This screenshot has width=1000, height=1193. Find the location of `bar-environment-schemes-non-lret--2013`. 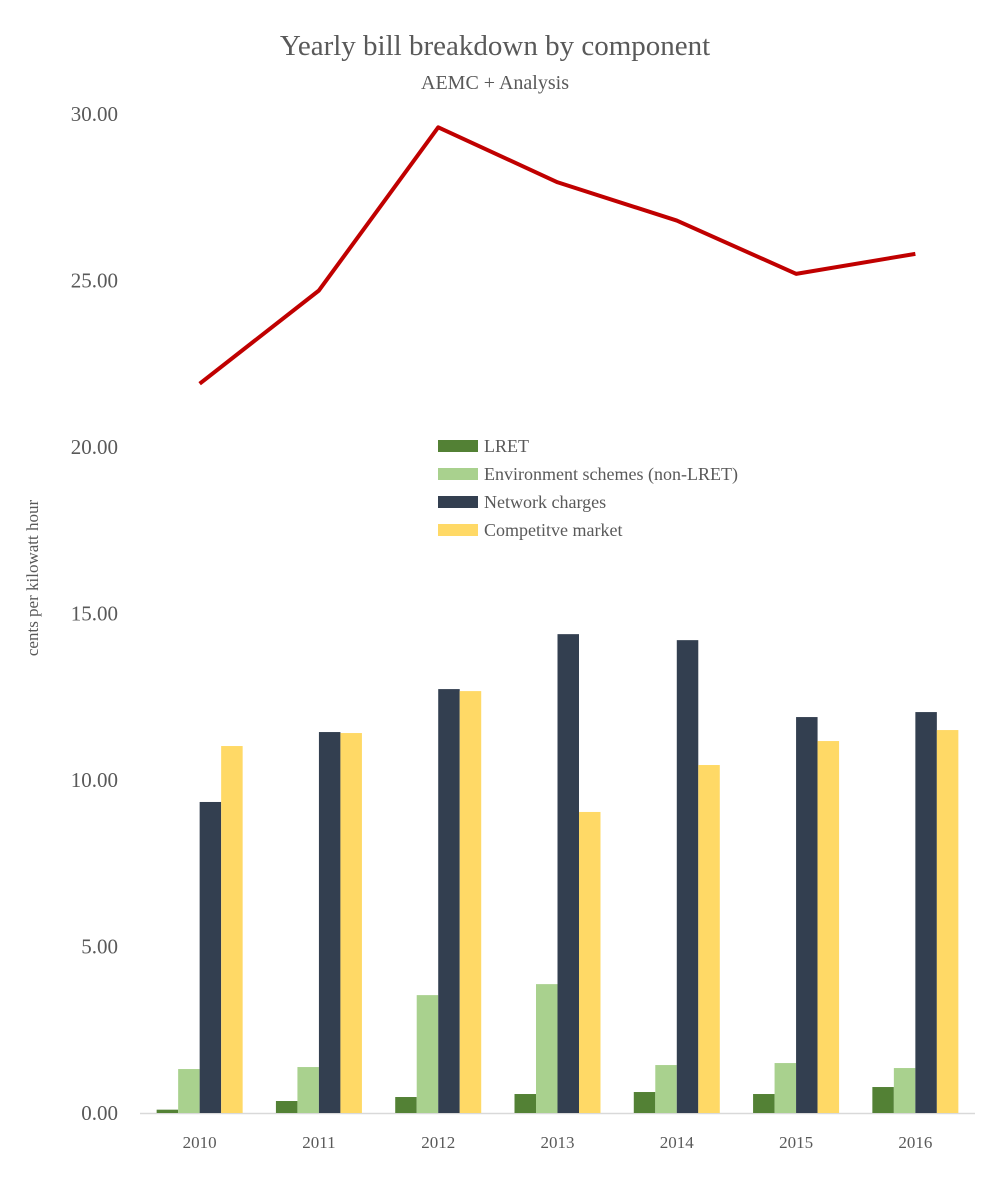

bar-environment-schemes-non-lret--2013 is located at coordinates (547, 1048).